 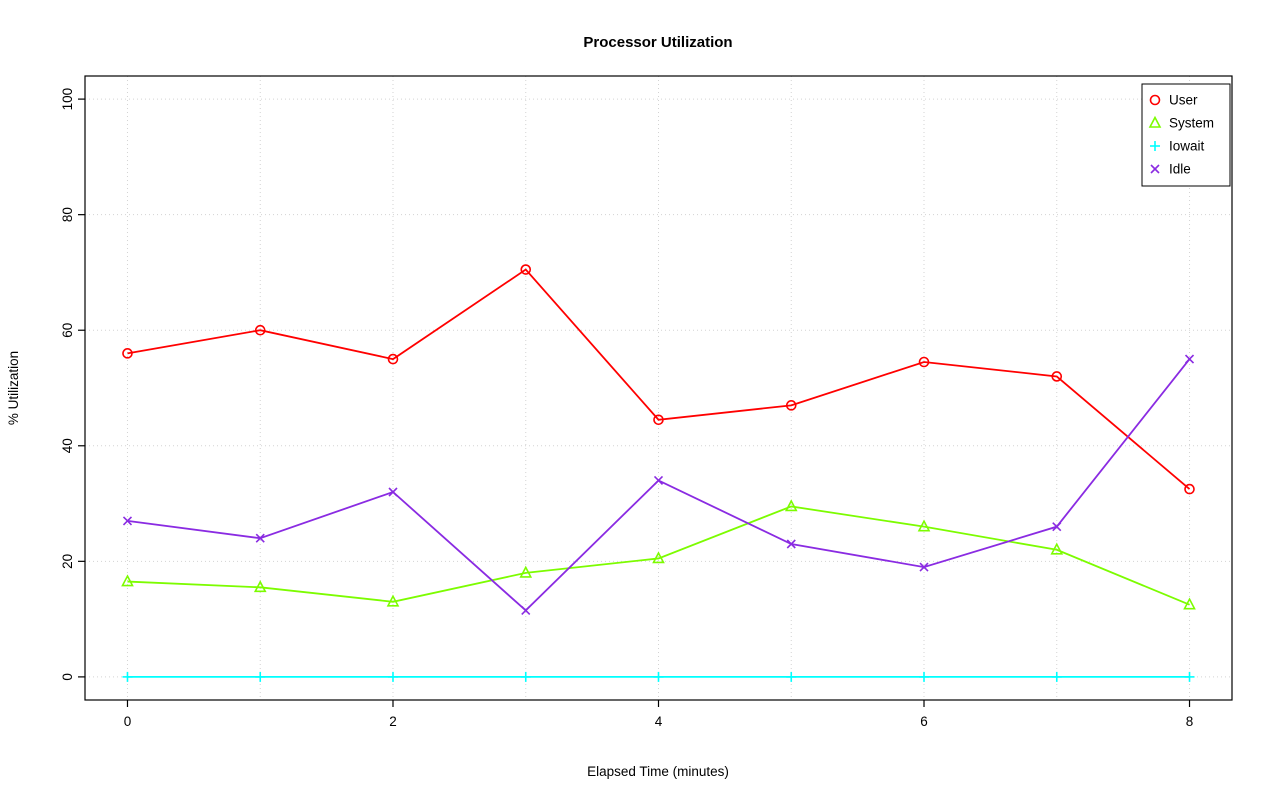 What do you see at coordinates (924, 721) in the screenshot?
I see `x-tick-label: 6` at bounding box center [924, 721].